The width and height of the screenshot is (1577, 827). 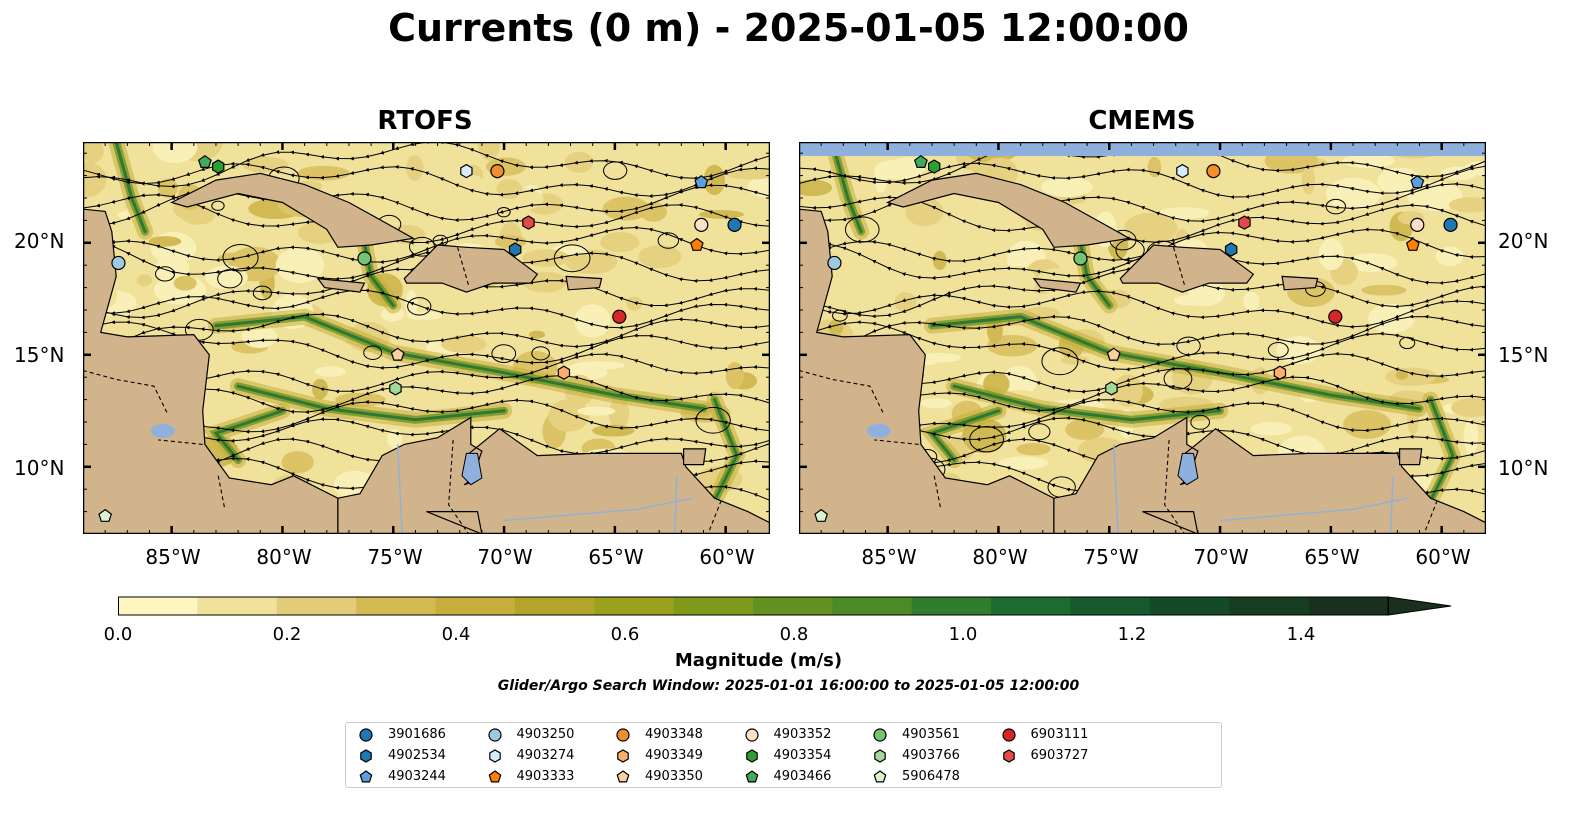 What do you see at coordinates (1059, 734) in the screenshot?
I see `legend-label: 6903111` at bounding box center [1059, 734].